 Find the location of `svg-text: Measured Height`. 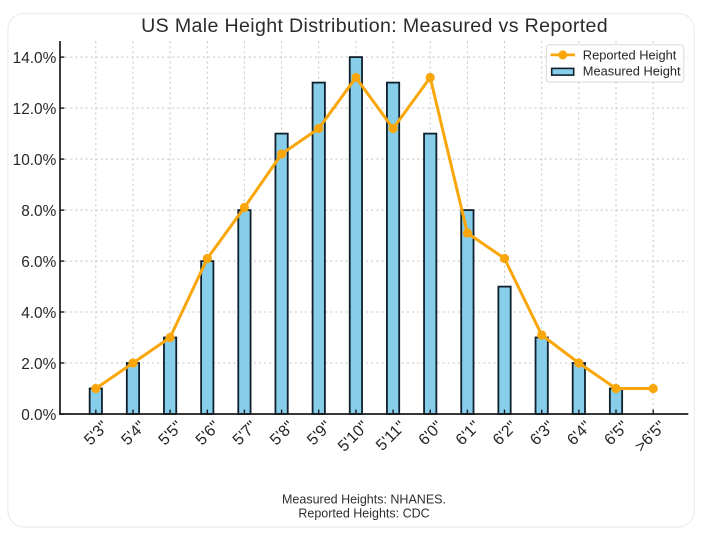

svg-text: Measured Height is located at coordinates (632, 70).